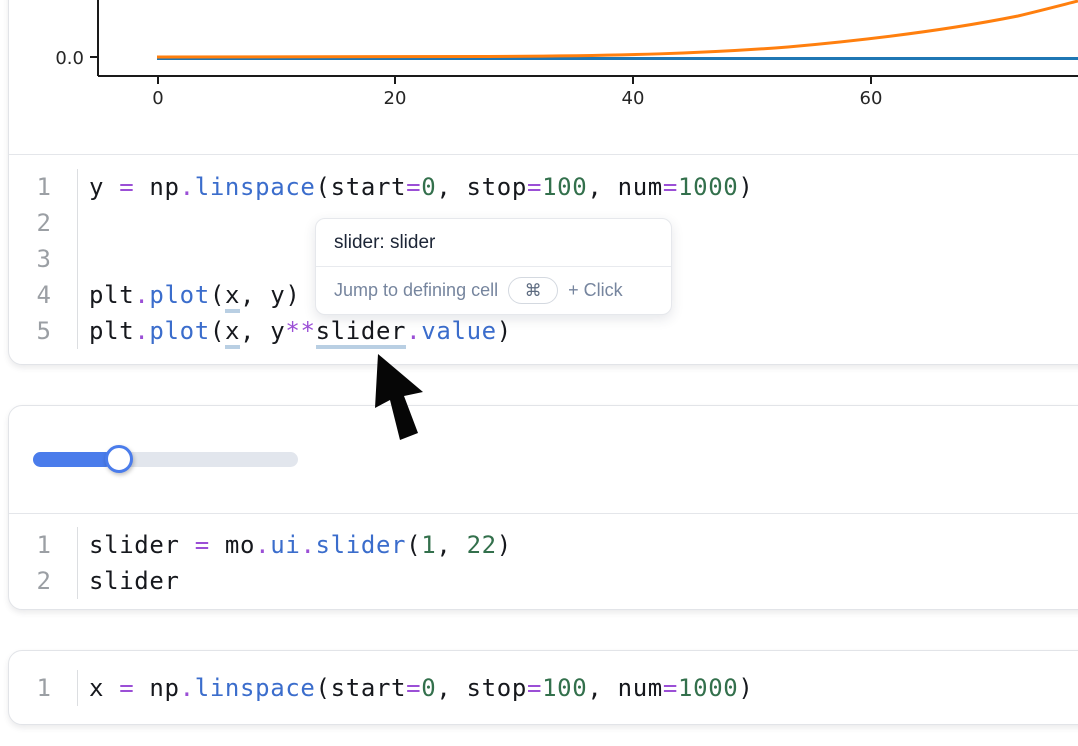 The height and width of the screenshot is (746, 1078). I want to click on code-line-text: slider, so click(134, 581).